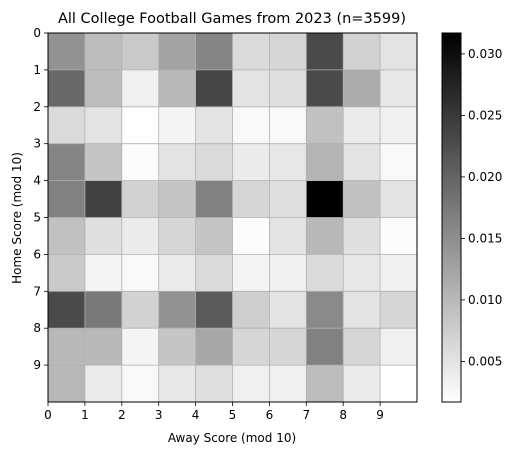 Image resolution: width=520 pixels, height=459 pixels. Describe the element at coordinates (37, 181) in the screenshot. I see `y-tick-label: 4` at that location.